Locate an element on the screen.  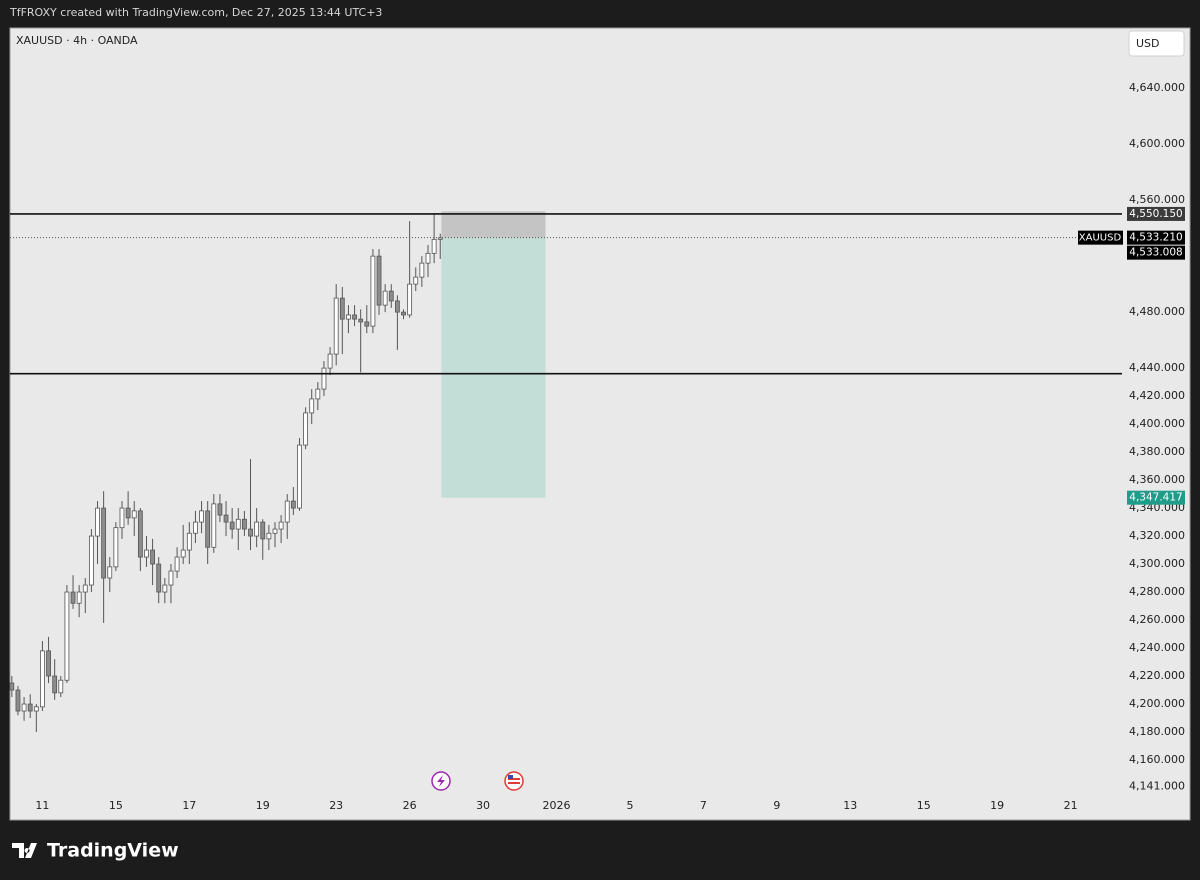
x-tick-label: 2026 is located at coordinates (557, 805).